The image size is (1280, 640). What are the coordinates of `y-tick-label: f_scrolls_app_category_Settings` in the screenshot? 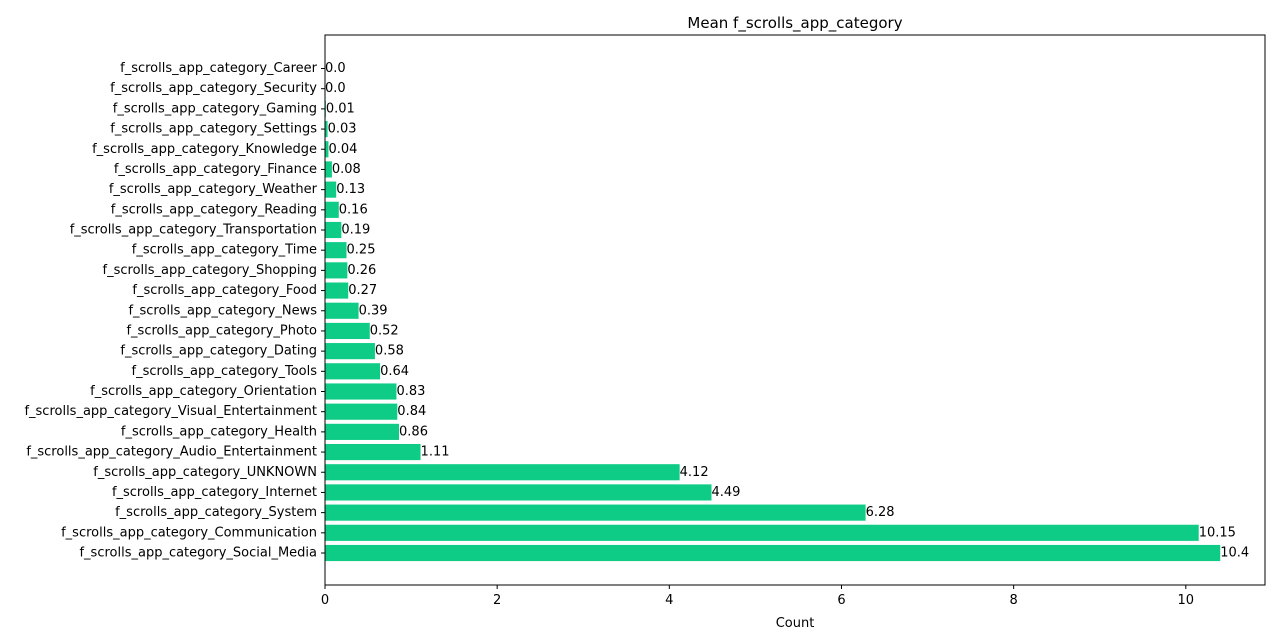 It's located at (213, 129).